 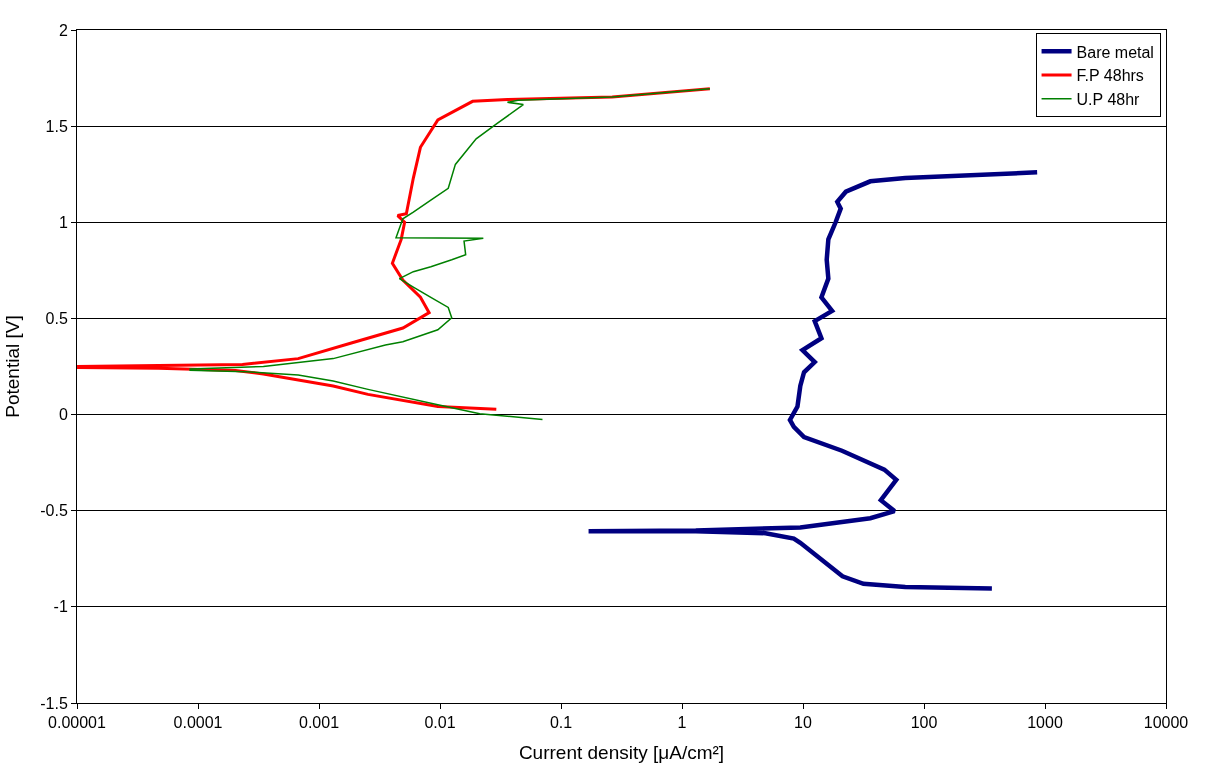 I want to click on x-tick-label: 1000, so click(x=1045, y=723).